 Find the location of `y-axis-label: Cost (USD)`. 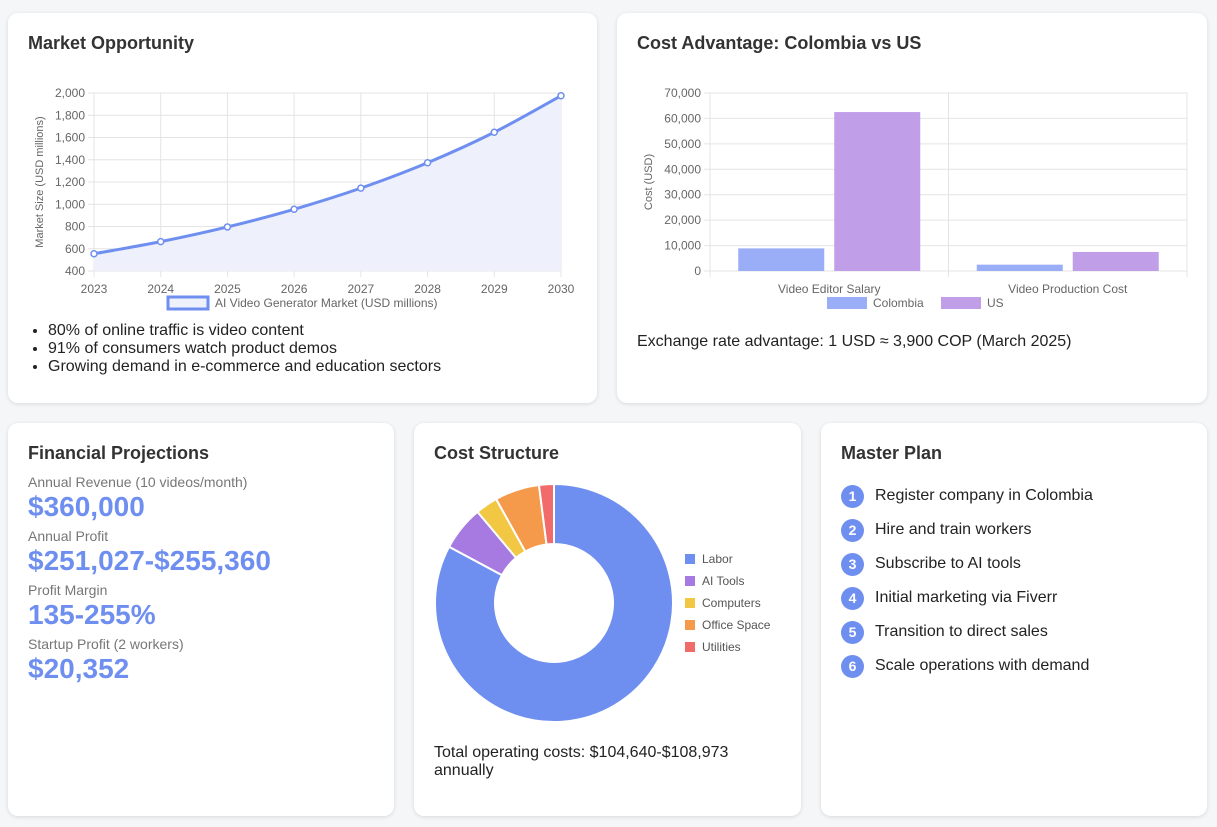

y-axis-label: Cost (USD) is located at coordinates (649, 182).